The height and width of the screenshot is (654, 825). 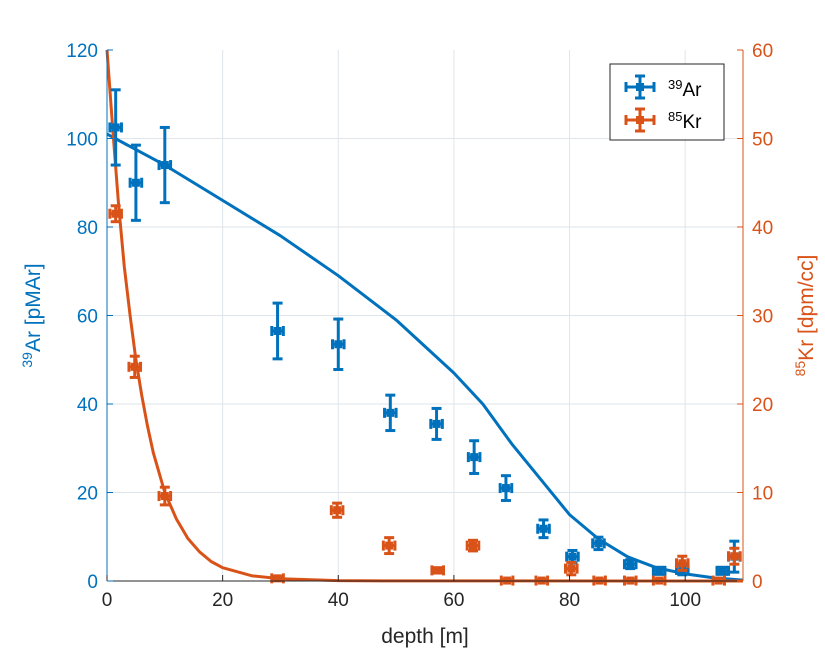 What do you see at coordinates (569, 600) in the screenshot?
I see `x-tick-label: 80` at bounding box center [569, 600].